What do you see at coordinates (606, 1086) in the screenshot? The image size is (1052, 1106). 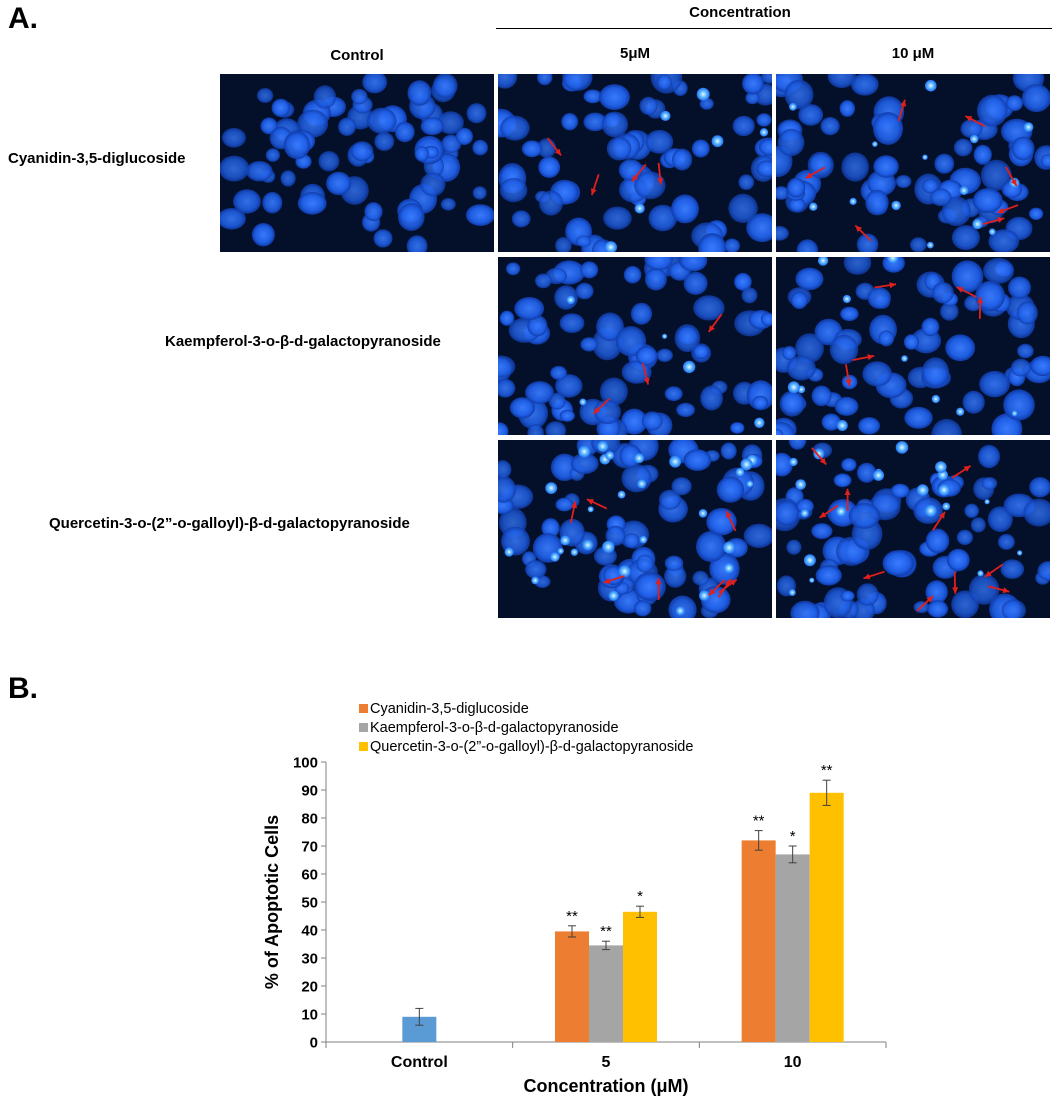 I see `x-axis-title: Concentration (μM)` at bounding box center [606, 1086].